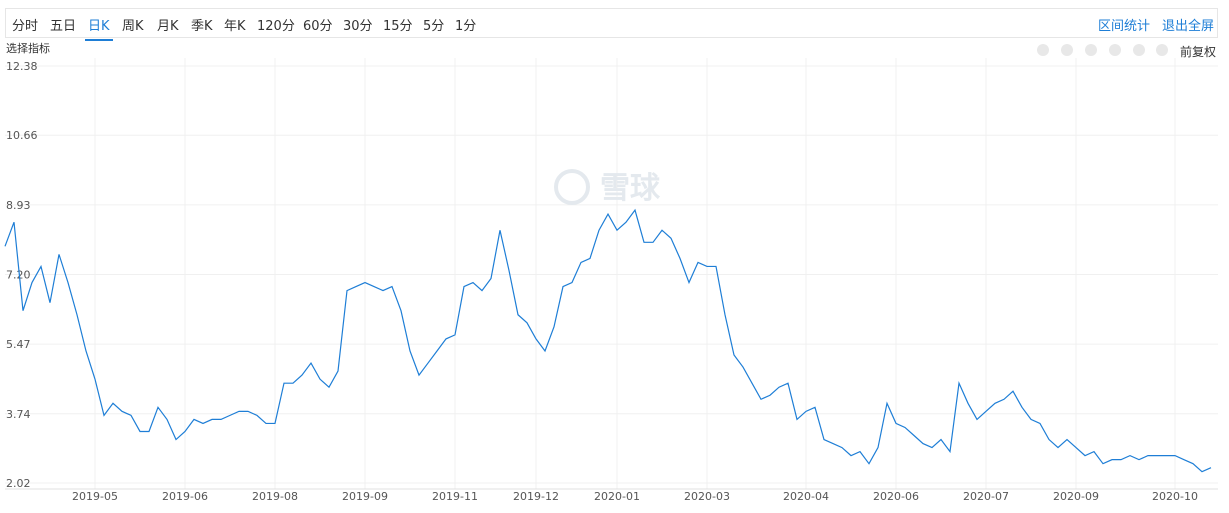 This screenshot has height=513, width=1229. I want to click on period-tab: 15分, so click(398, 26).